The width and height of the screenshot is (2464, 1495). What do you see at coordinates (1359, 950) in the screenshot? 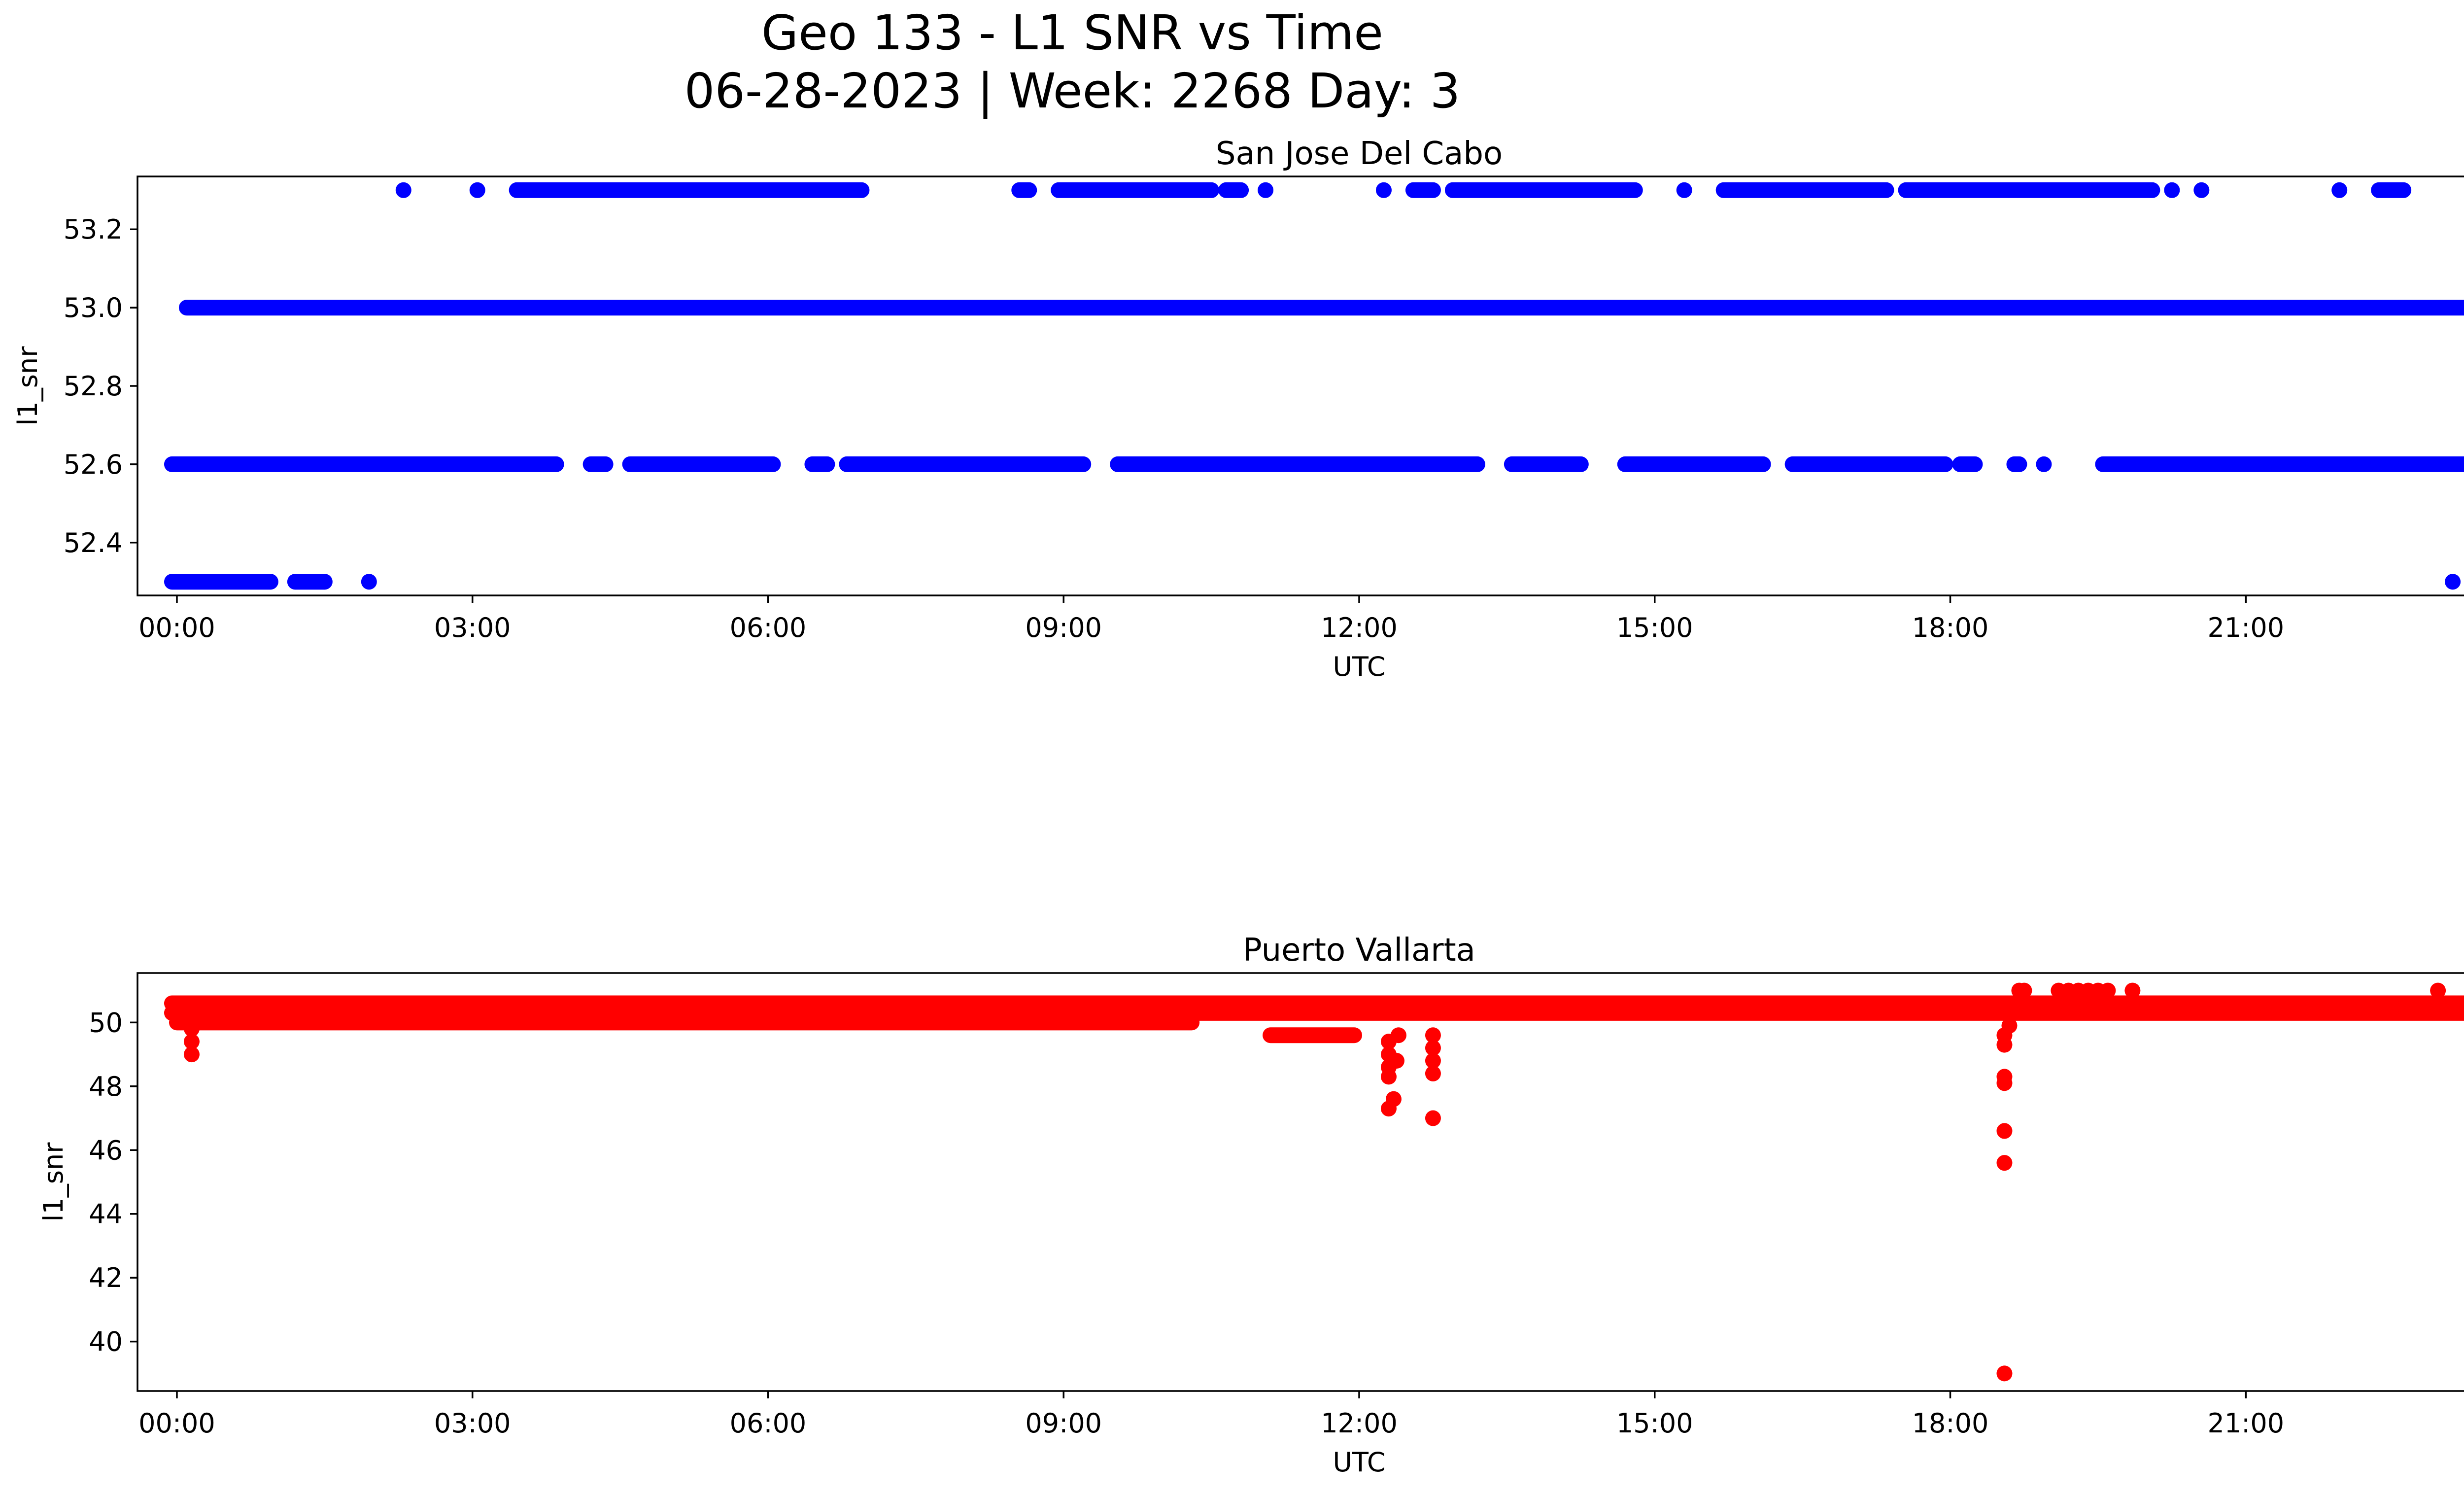
I see `chart-title: Puerto Vallarta` at bounding box center [1359, 950].